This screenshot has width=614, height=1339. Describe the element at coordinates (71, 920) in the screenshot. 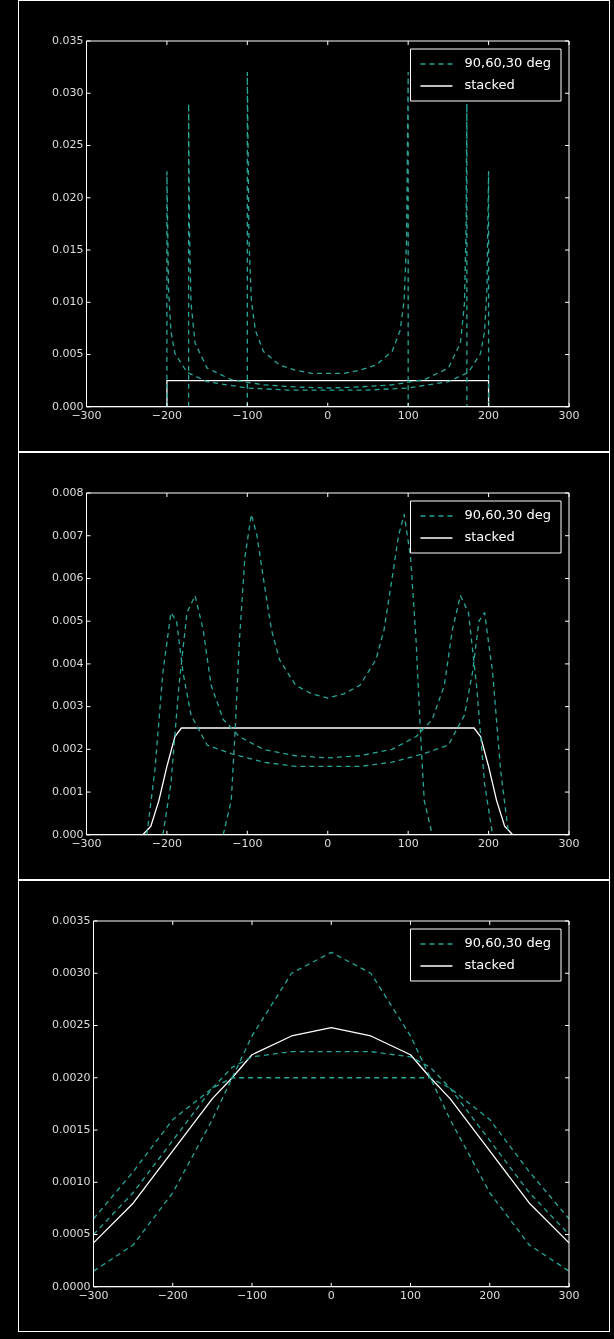

I see `y-tick-label: 0.0035` at that location.